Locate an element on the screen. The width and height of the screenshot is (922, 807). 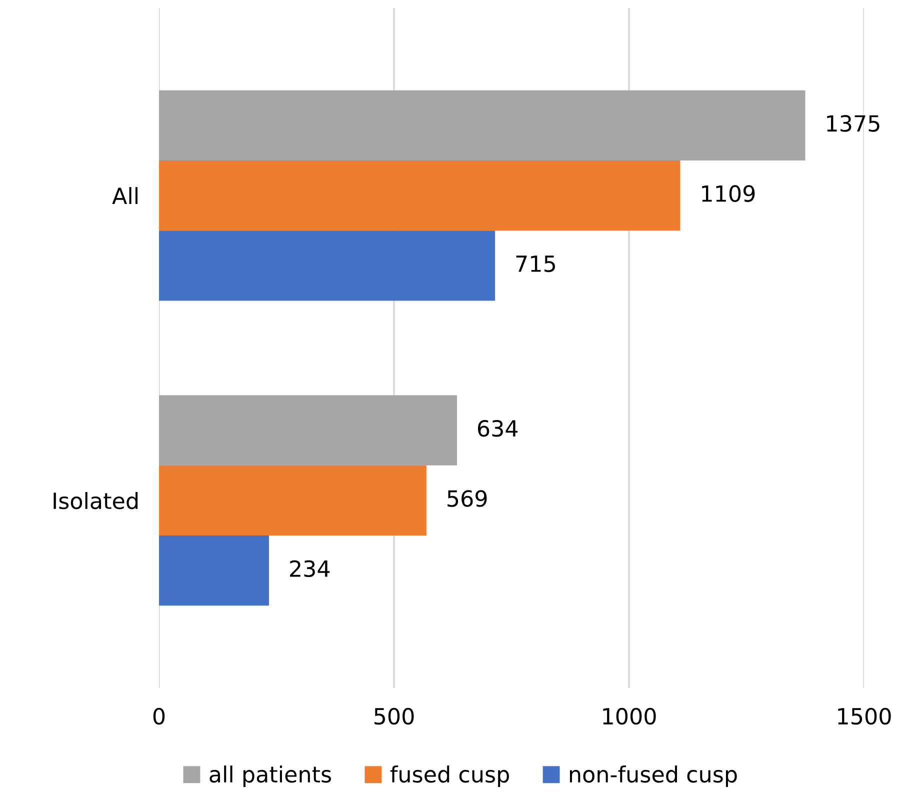
x-tick-label: 500 is located at coordinates (394, 716).